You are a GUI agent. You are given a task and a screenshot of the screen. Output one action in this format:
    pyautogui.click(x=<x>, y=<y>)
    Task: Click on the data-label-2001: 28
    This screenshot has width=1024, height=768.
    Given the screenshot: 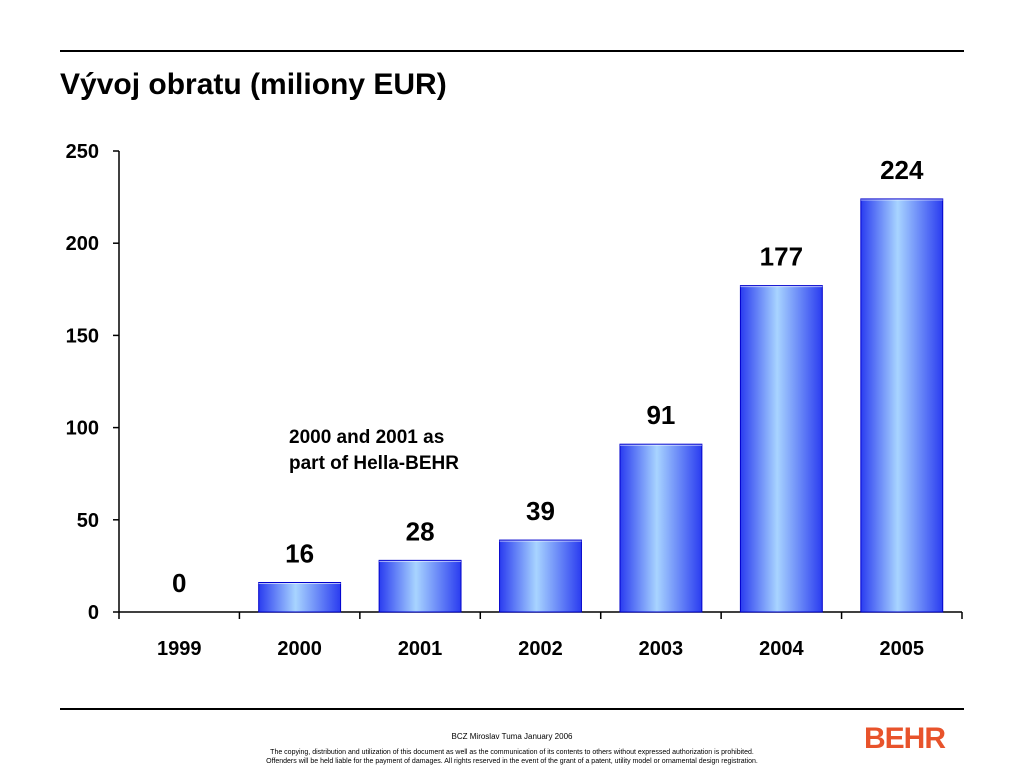 What is the action you would take?
    pyautogui.click(x=420, y=531)
    